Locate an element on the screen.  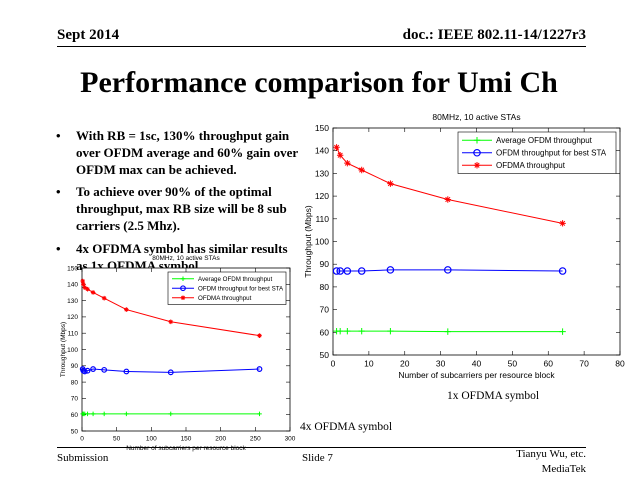
x-tick-label: 20 is located at coordinates (405, 364).